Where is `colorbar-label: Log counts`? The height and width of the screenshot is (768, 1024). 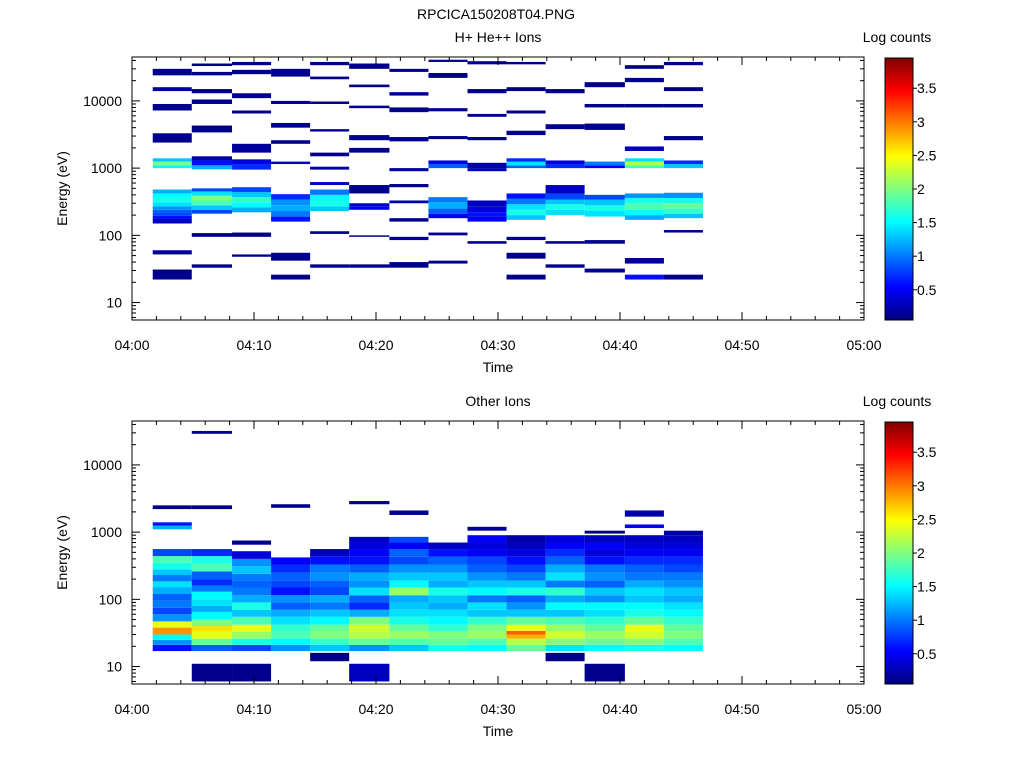
colorbar-label: Log counts is located at coordinates (897, 37).